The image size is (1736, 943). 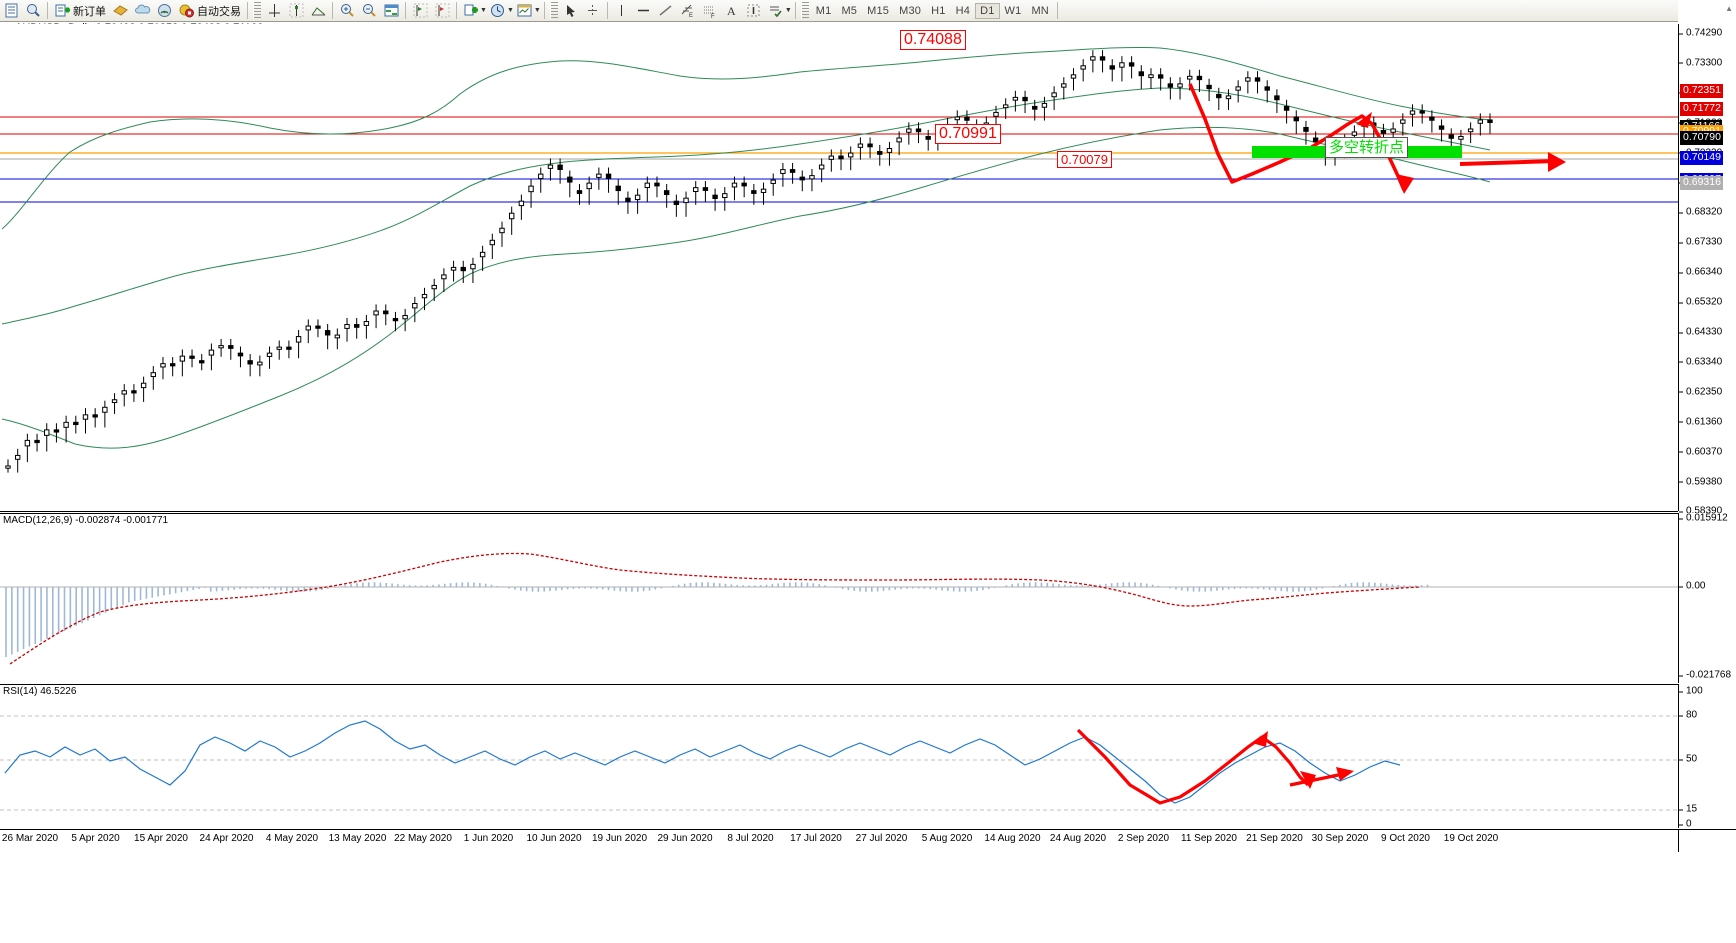 What do you see at coordinates (471, 11) in the screenshot?
I see `indicators-add-icon` at bounding box center [471, 11].